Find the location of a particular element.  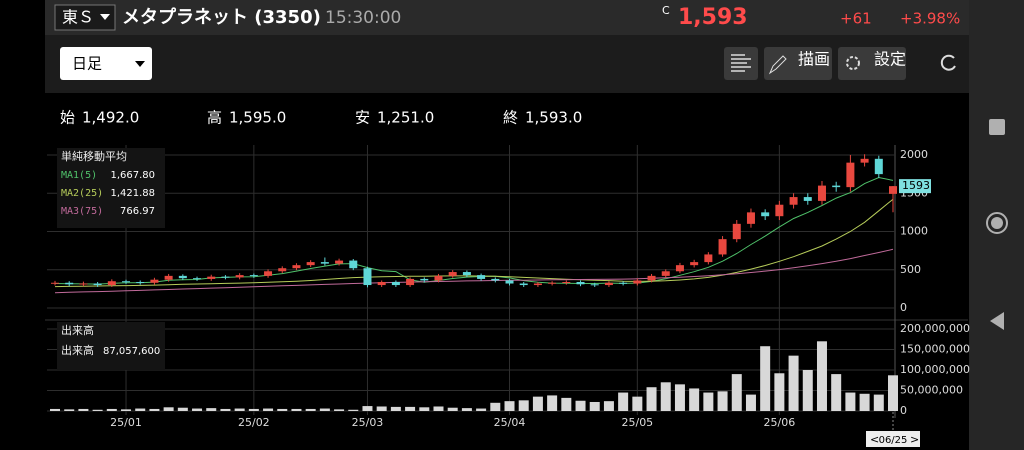

draw-button is located at coordinates (798, 63).